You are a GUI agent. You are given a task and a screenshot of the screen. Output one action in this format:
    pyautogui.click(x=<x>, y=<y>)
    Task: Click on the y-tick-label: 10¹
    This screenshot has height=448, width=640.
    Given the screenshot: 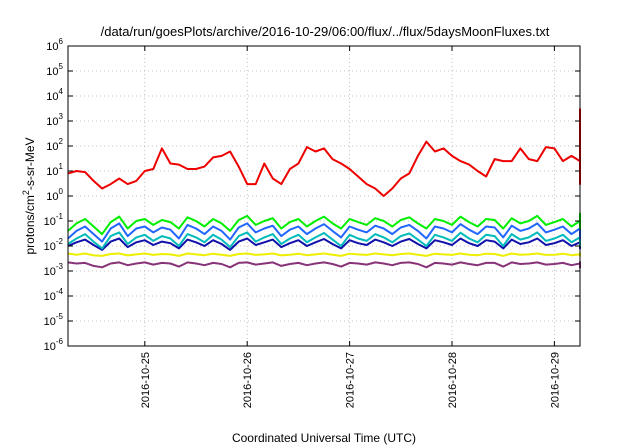 What is the action you would take?
    pyautogui.click(x=54, y=170)
    